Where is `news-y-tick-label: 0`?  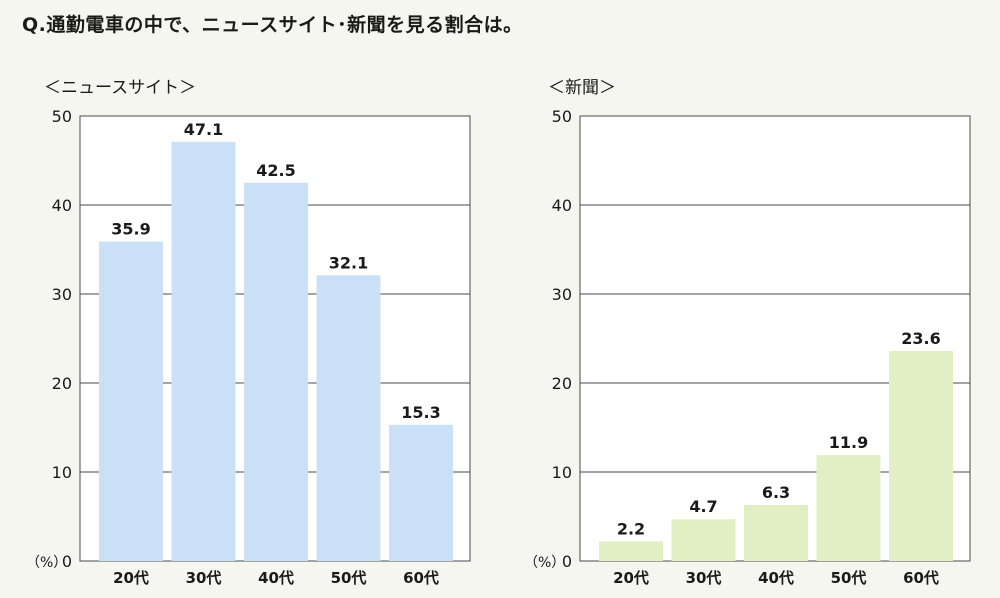
news-y-tick-label: 0 is located at coordinates (67, 561).